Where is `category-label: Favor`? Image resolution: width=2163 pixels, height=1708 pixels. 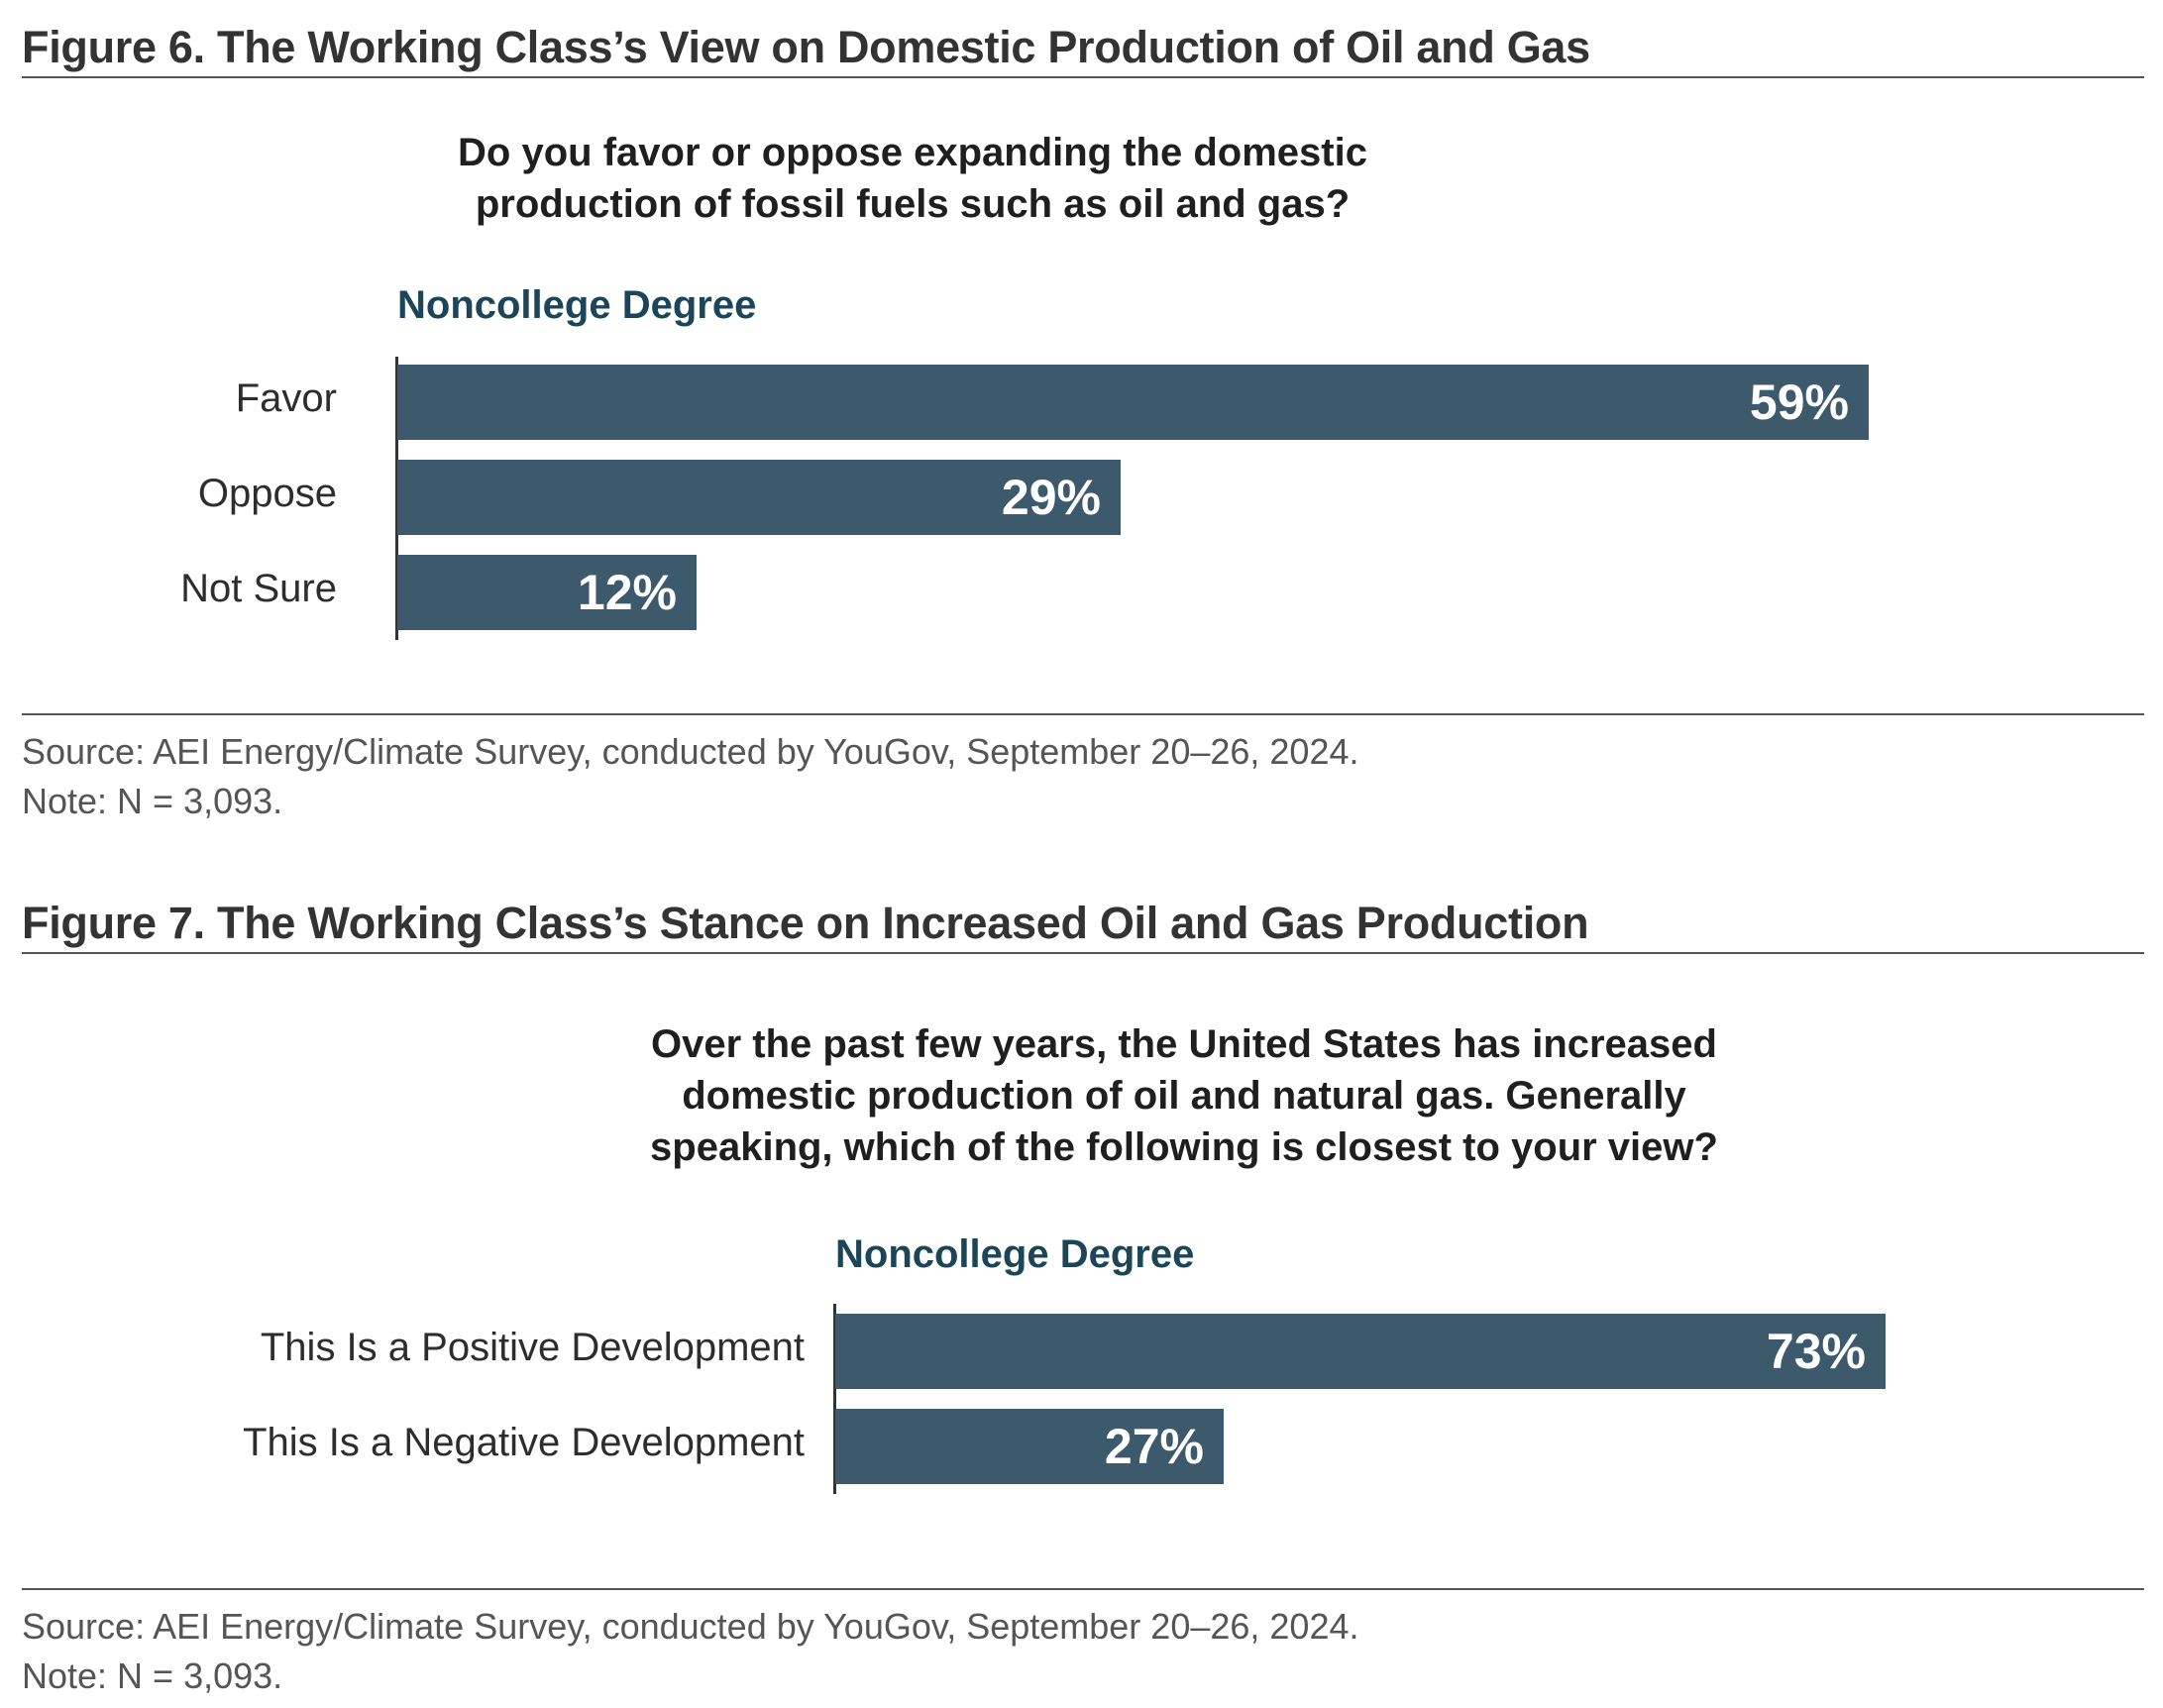
category-label: Favor is located at coordinates (286, 398).